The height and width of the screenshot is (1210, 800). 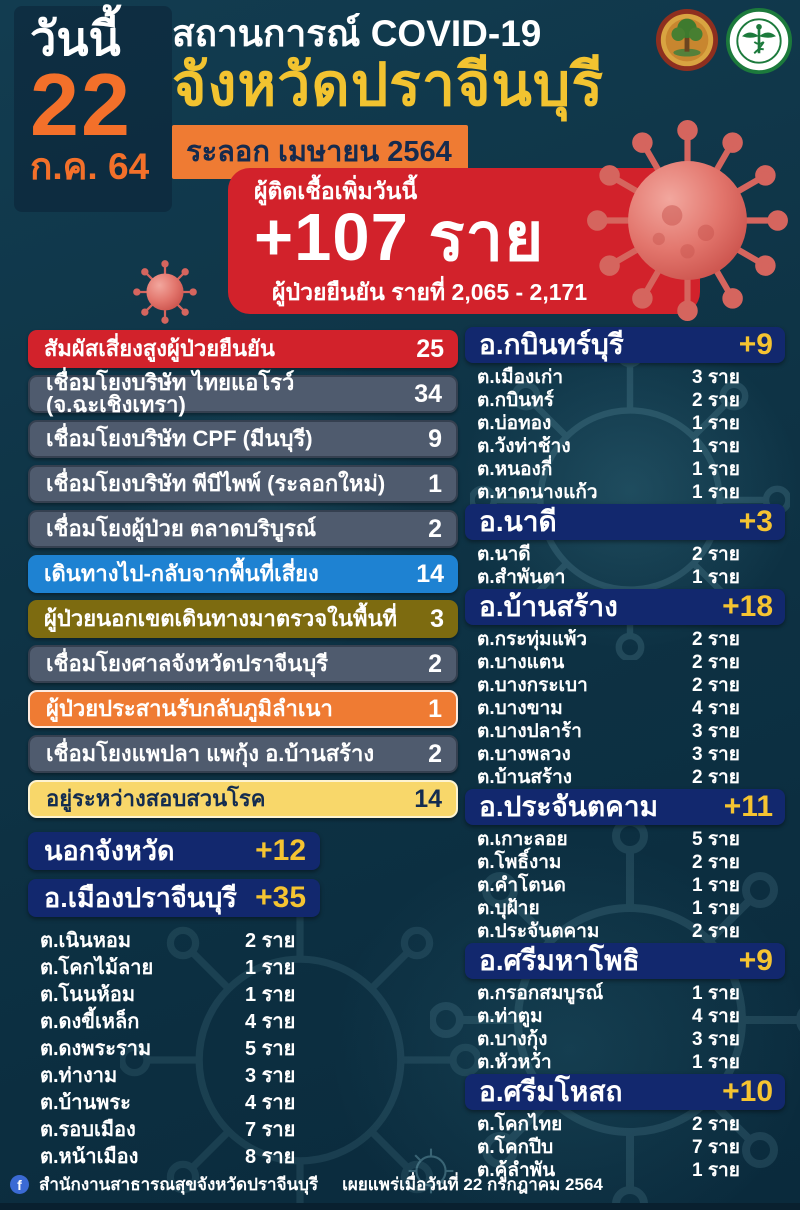 What do you see at coordinates (747, 1091) in the screenshot?
I see `district-value: +10` at bounding box center [747, 1091].